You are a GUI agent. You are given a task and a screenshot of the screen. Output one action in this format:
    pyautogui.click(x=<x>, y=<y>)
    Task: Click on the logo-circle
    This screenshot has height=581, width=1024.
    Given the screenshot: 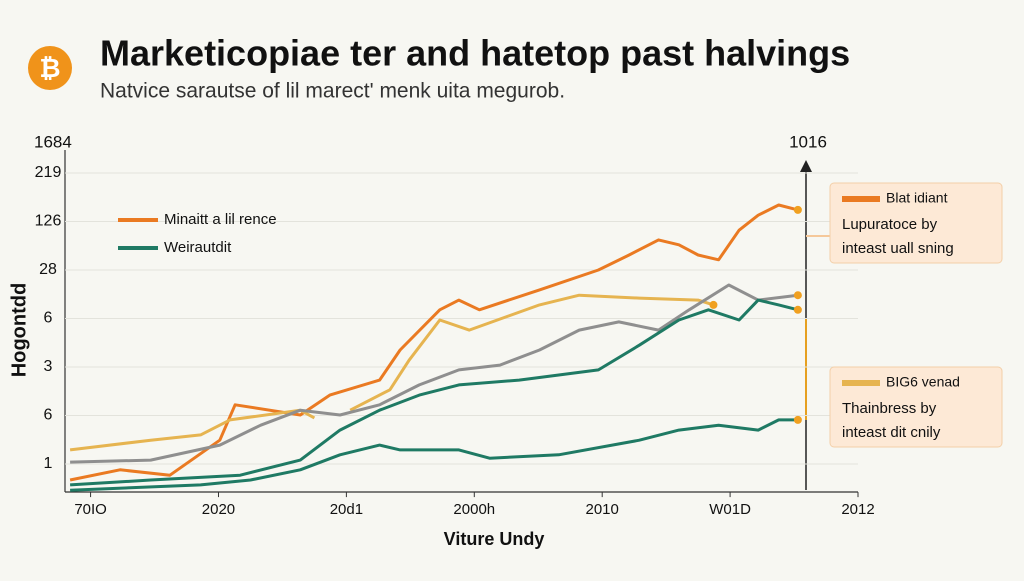 What is the action you would take?
    pyautogui.click(x=50, y=68)
    